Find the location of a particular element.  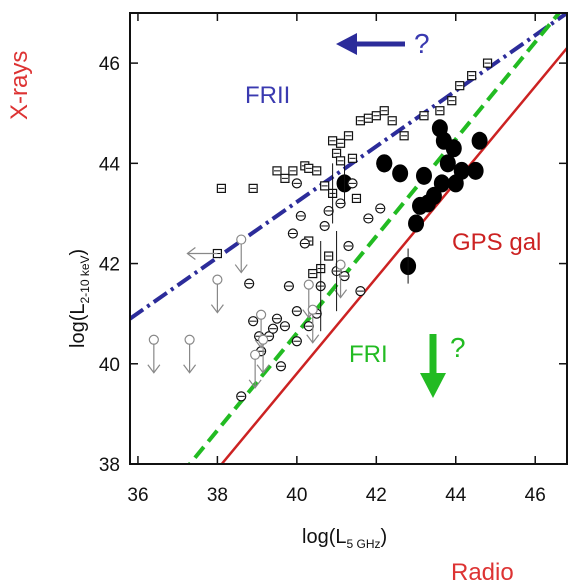

x-axis-label-tail: ) is located at coordinates (384, 537).